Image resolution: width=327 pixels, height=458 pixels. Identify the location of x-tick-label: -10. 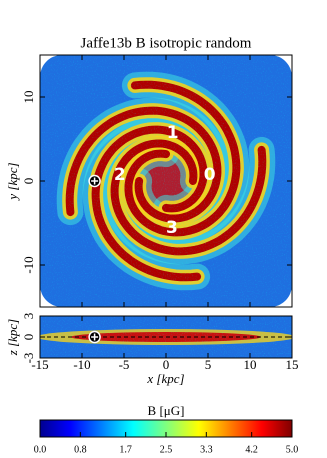
(81, 364).